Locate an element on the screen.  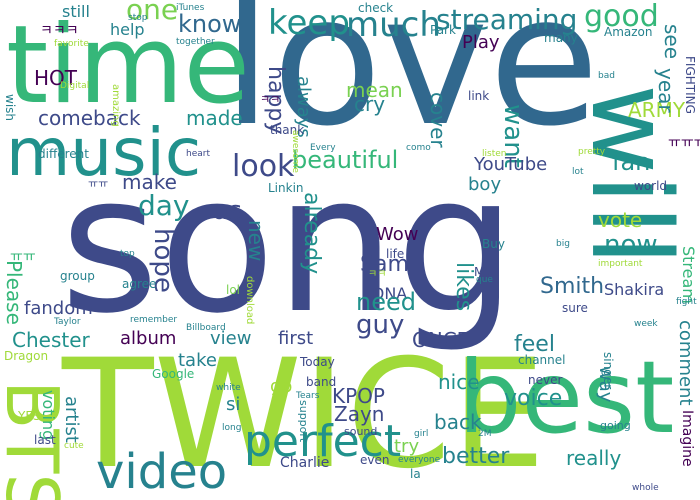
word-thank: thank is located at coordinates (287, 130).